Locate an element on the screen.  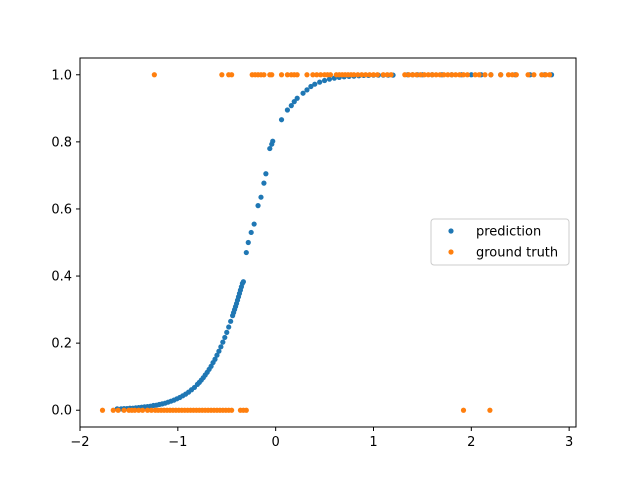
y-tick-label: 0.2 is located at coordinates (61, 344).